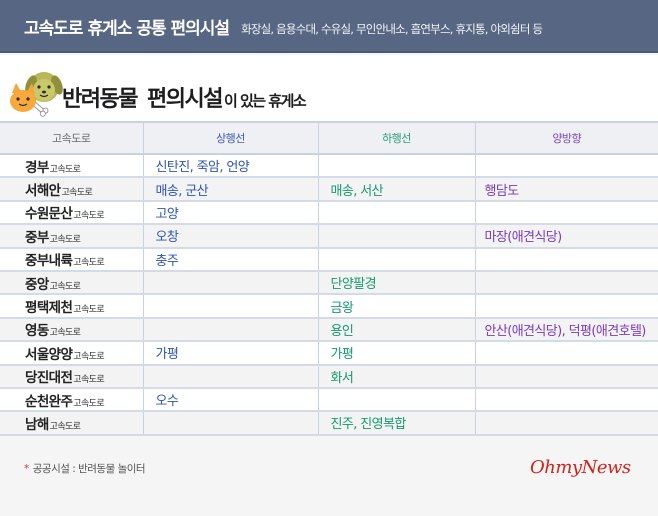 The image size is (658, 516). I want to click on upbound-cell: 오창, so click(230, 236).